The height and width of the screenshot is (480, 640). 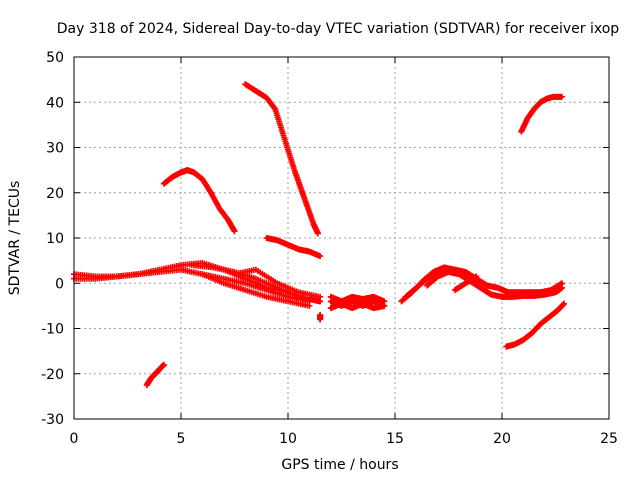 What do you see at coordinates (55, 103) in the screenshot?
I see `y-tick-label: 40` at bounding box center [55, 103].